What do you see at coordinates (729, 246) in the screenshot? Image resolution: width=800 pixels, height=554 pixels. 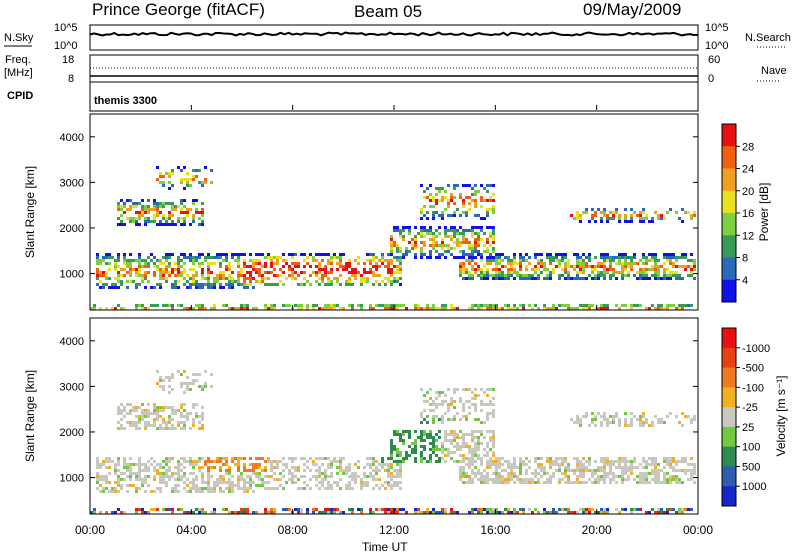 I see `colorbar-swatch` at bounding box center [729, 246].